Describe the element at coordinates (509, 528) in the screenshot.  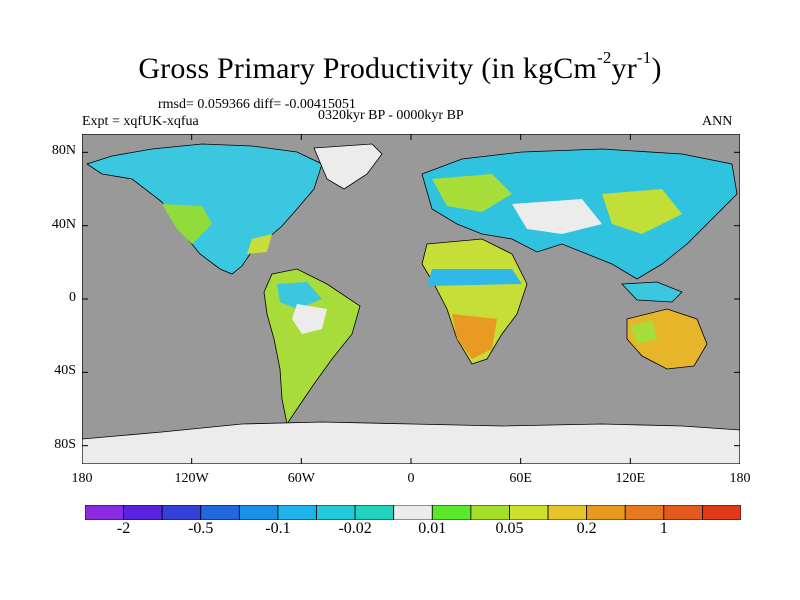
I see `colorbar-label: 0.05` at that location.